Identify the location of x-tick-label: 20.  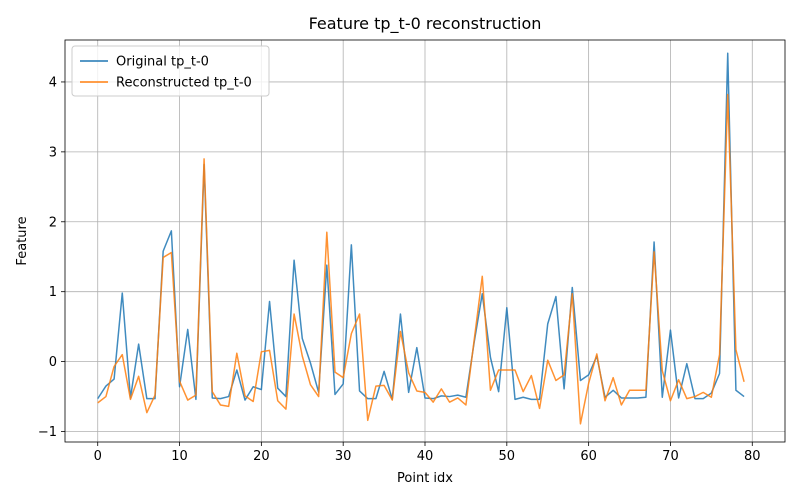
(261, 456).